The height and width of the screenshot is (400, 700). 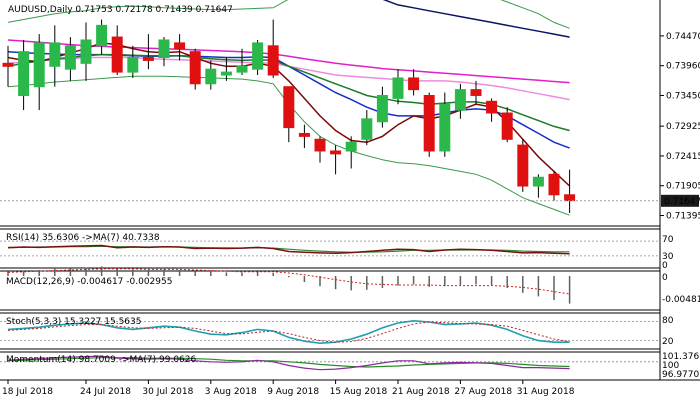 What do you see at coordinates (83, 238) in the screenshot?
I see `rsi-label: RSI(14) 35.6306 ->MA(7) 40.7338` at bounding box center [83, 238].